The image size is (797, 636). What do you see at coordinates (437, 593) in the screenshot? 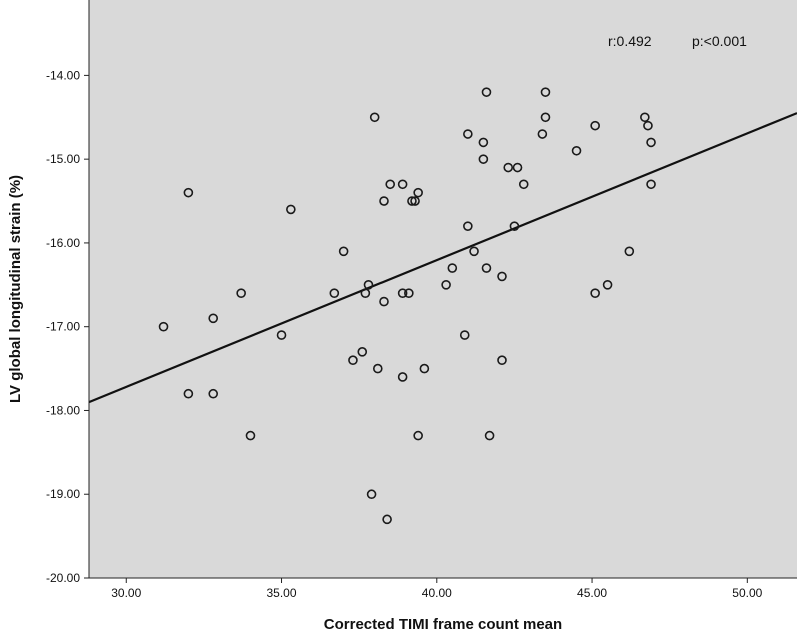
I see `x-tick-label: 40.00` at bounding box center [437, 593].